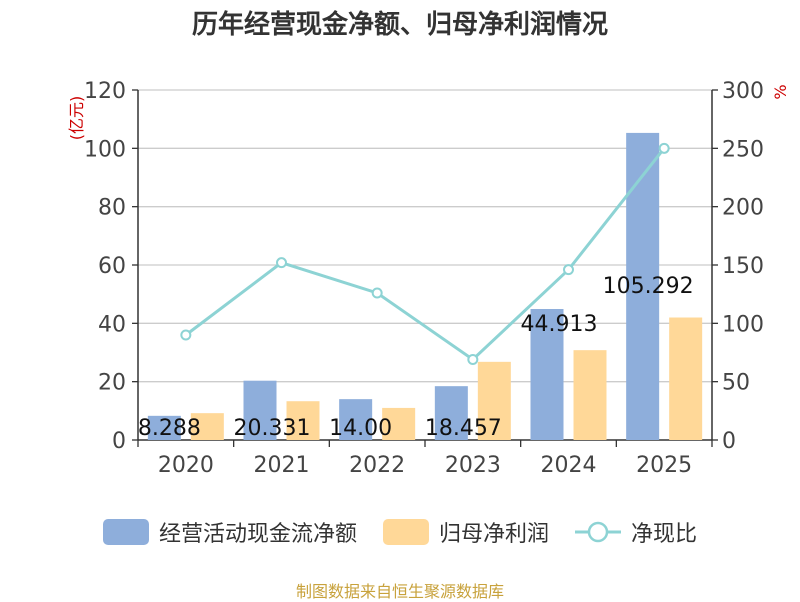 This screenshot has width=800, height=602. I want to click on y-right-tick-label: 100, so click(743, 324).